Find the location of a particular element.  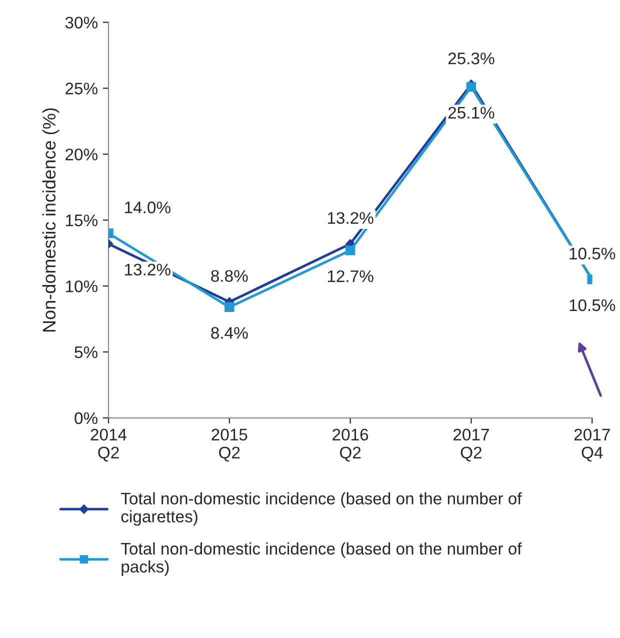

x-tick-label: 2015 Q2 is located at coordinates (230, 445).